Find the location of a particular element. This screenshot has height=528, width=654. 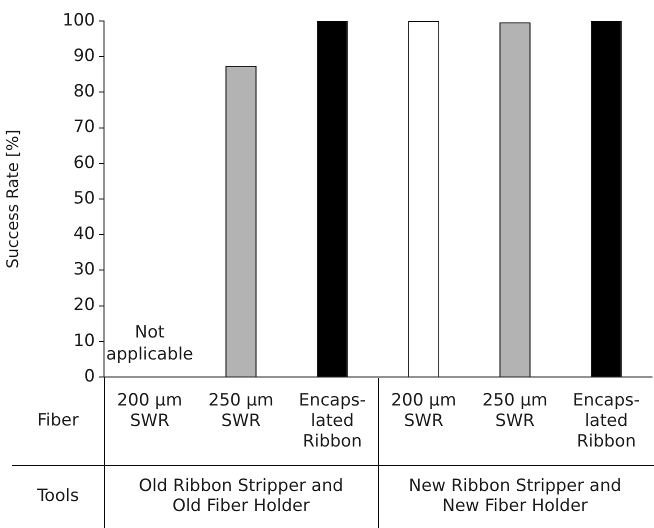

y-tick-label: 90 is located at coordinates (84, 56).